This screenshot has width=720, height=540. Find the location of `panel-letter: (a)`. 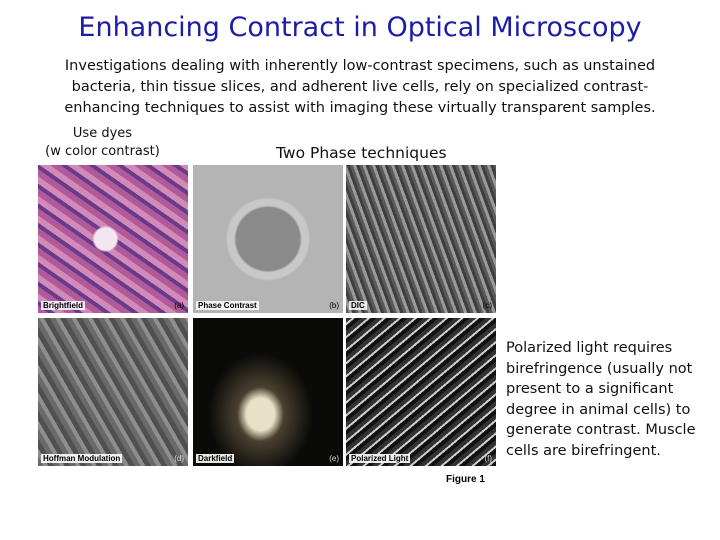

panel-letter: (a) is located at coordinates (179, 305).